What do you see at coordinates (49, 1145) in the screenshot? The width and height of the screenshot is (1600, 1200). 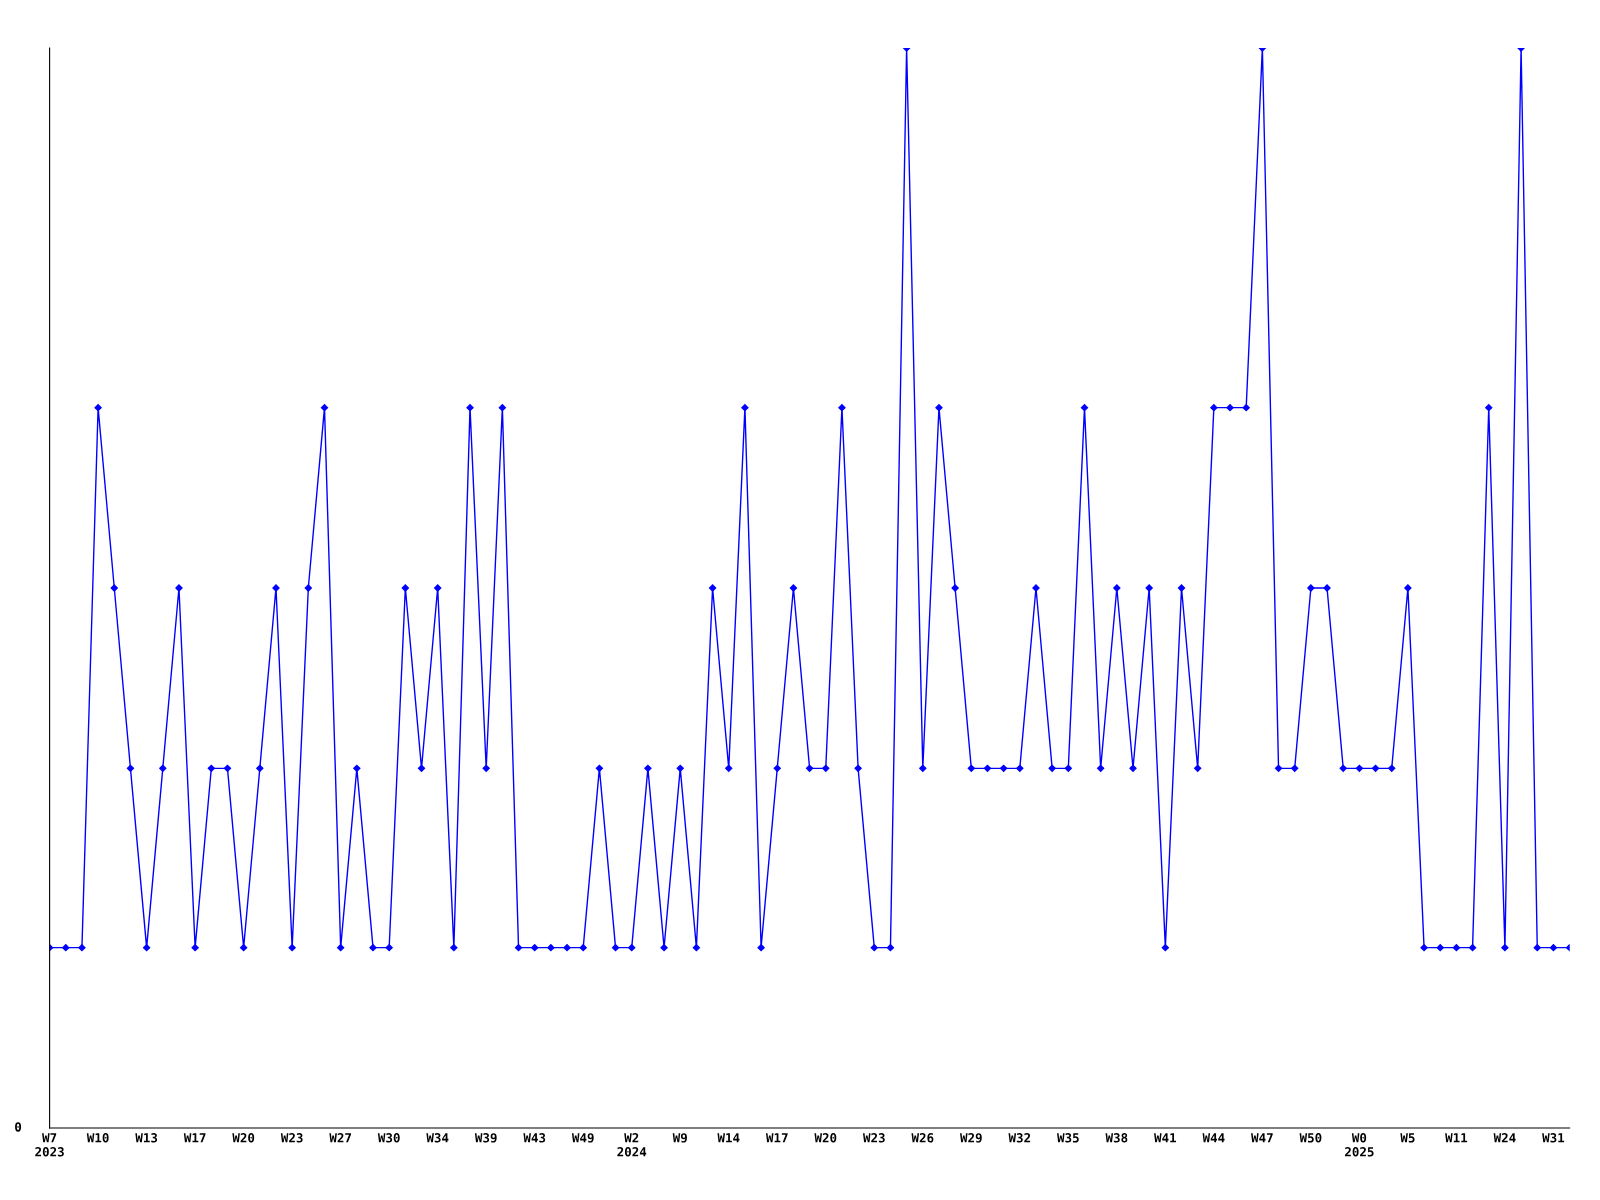 I see `x-tick-label: W7 2023` at bounding box center [49, 1145].